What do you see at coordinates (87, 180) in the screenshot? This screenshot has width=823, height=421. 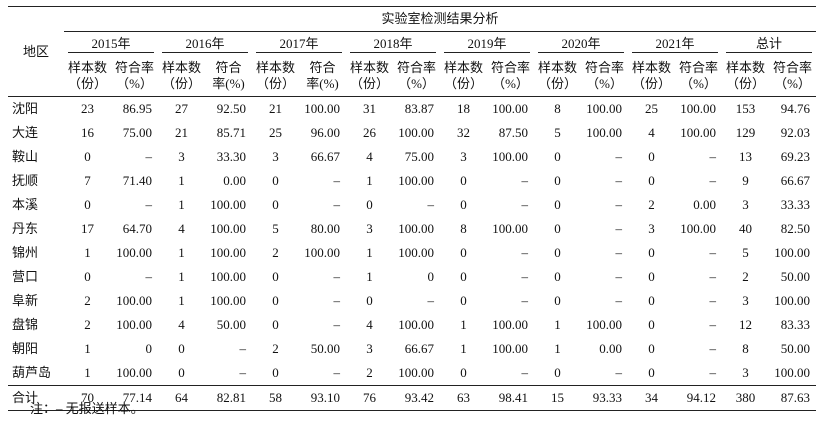 I see `value-cell: 7` at bounding box center [87, 180].